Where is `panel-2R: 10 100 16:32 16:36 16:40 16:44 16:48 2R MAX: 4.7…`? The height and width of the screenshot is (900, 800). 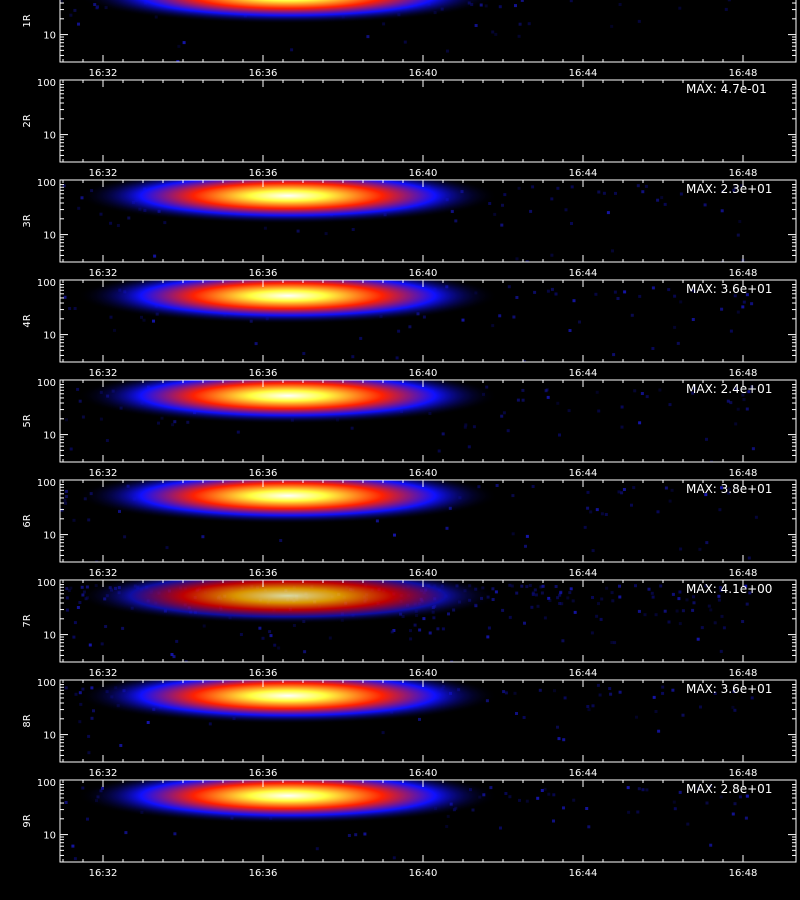
panel-2R: 10 100 16:32 16:36 16:40 16:44 16:48 2R MAX: 4.7… is located at coordinates (409, 128).